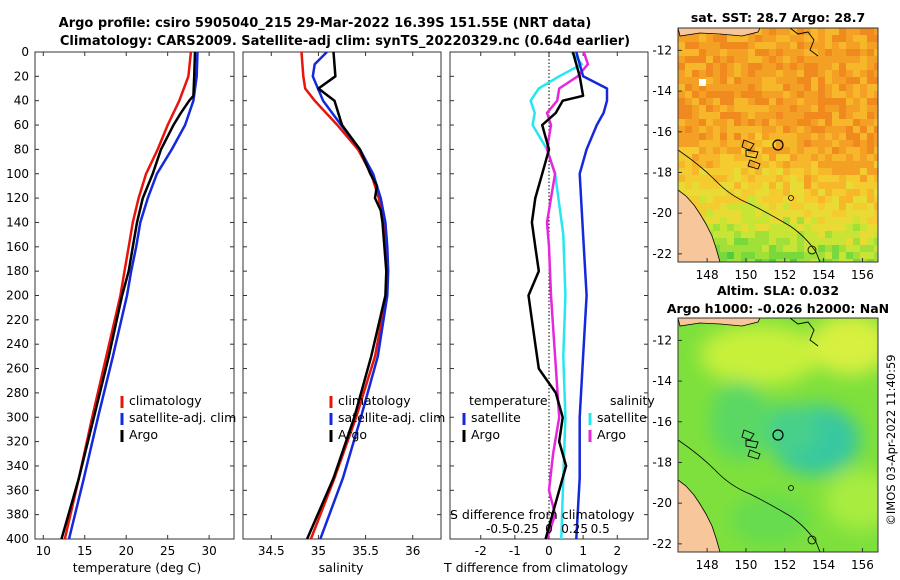 This screenshot has width=900, height=580. What do you see at coordinates (318, 551) in the screenshot?
I see `x-tick-label: 35` at bounding box center [318, 551].